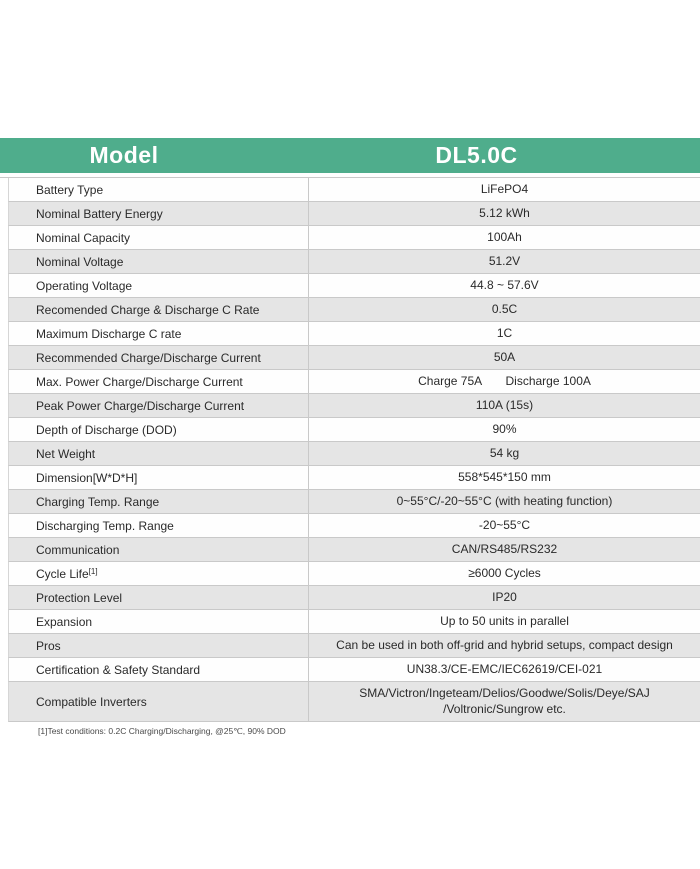 The image size is (700, 869). Describe the element at coordinates (504, 500) in the screenshot. I see `row-value: 0~55°C/-20~55°C (with heating function)` at that location.